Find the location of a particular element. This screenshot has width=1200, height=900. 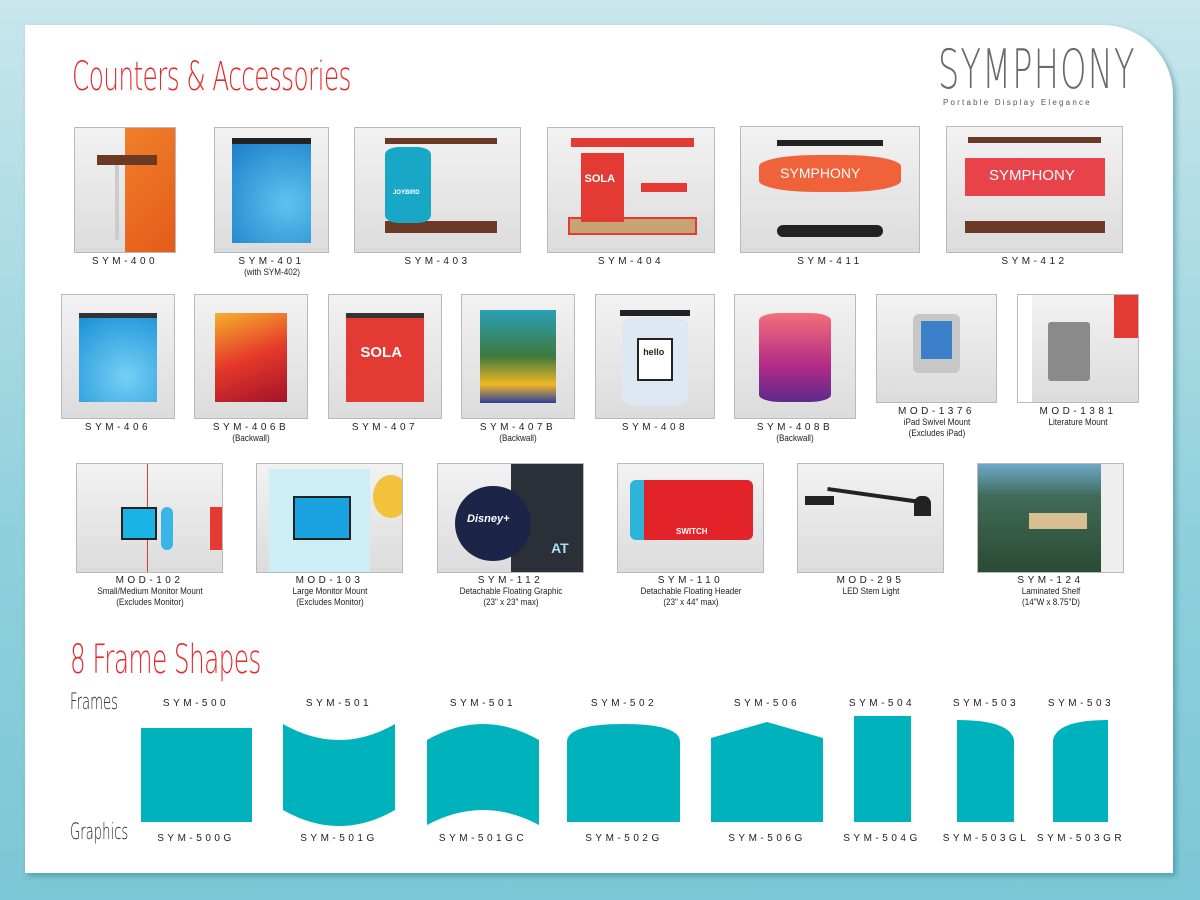

product-code: MOD-102 is located at coordinates (149, 580).